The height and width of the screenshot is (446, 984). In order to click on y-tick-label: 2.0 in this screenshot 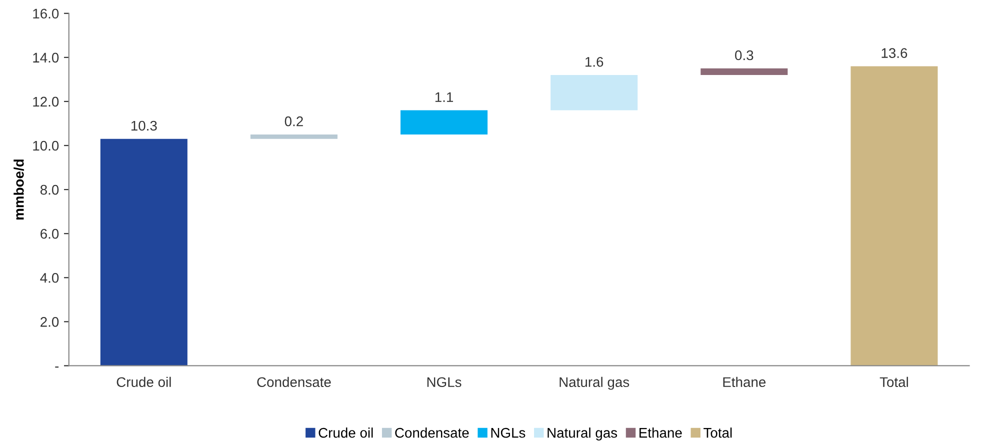, I will do `click(49, 322)`.